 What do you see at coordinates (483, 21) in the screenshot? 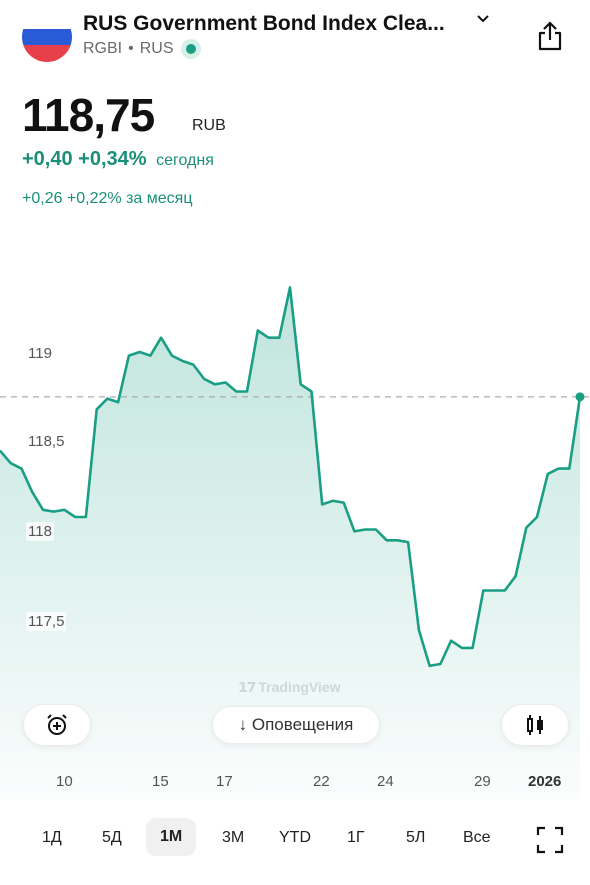
I see `chevron-down-icon` at bounding box center [483, 21].